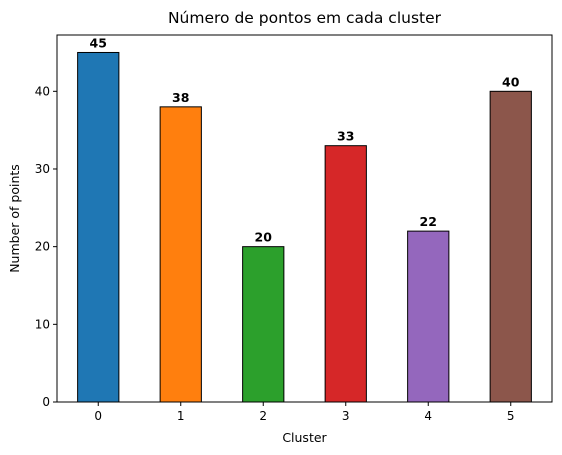 The width and height of the screenshot is (562, 455). What do you see at coordinates (264, 237) in the screenshot?
I see `data-label-cluster-2: 20` at bounding box center [264, 237].